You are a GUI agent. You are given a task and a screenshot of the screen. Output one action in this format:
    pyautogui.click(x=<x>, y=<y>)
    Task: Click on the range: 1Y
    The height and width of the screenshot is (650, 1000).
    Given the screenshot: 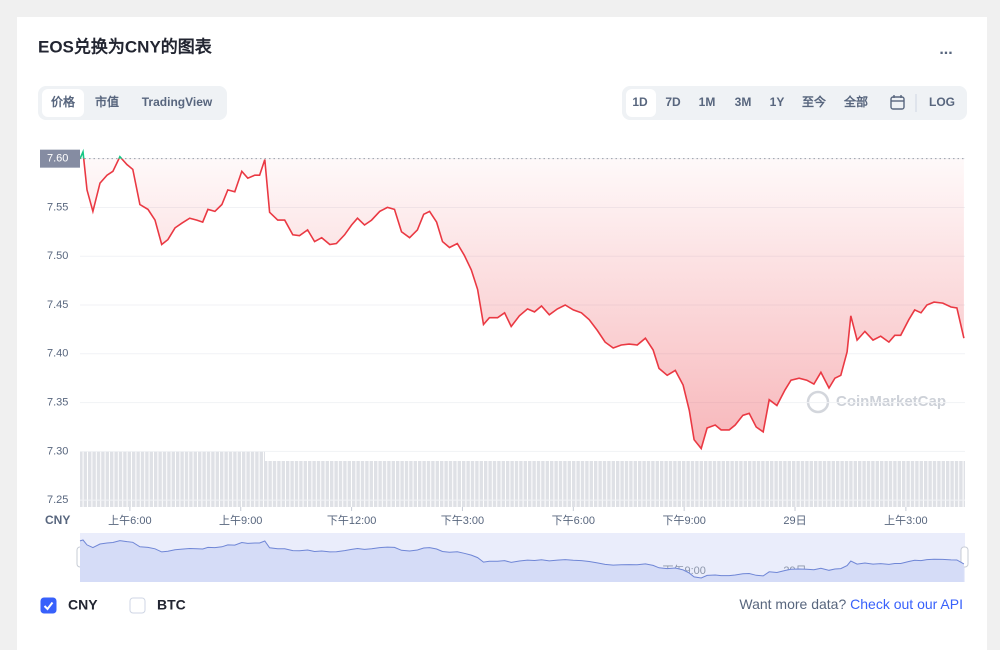 What is the action you would take?
    pyautogui.click(x=777, y=102)
    